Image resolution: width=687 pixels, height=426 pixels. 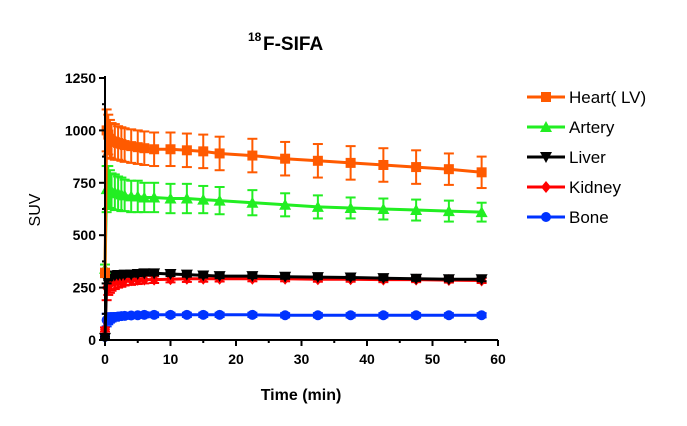 What do you see at coordinates (85, 288) in the screenshot?
I see `y-tick-label: 250` at bounding box center [85, 288].